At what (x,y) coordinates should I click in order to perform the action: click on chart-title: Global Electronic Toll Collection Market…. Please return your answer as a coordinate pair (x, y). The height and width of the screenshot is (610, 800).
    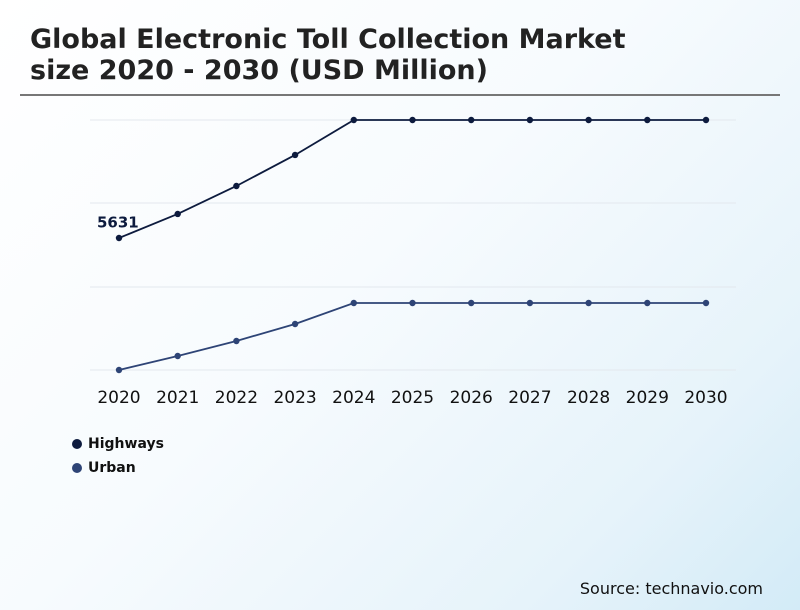
    Looking at the image, I should click on (328, 55).